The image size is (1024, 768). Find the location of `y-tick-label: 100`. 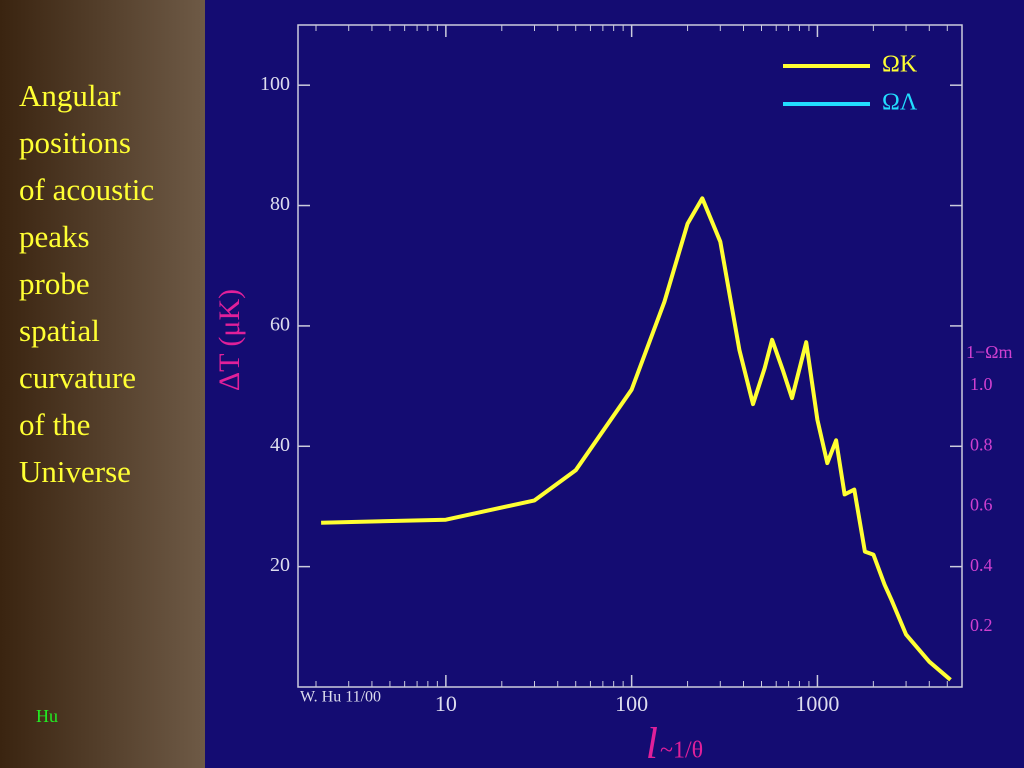

y-tick-label: 100 is located at coordinates (275, 84).